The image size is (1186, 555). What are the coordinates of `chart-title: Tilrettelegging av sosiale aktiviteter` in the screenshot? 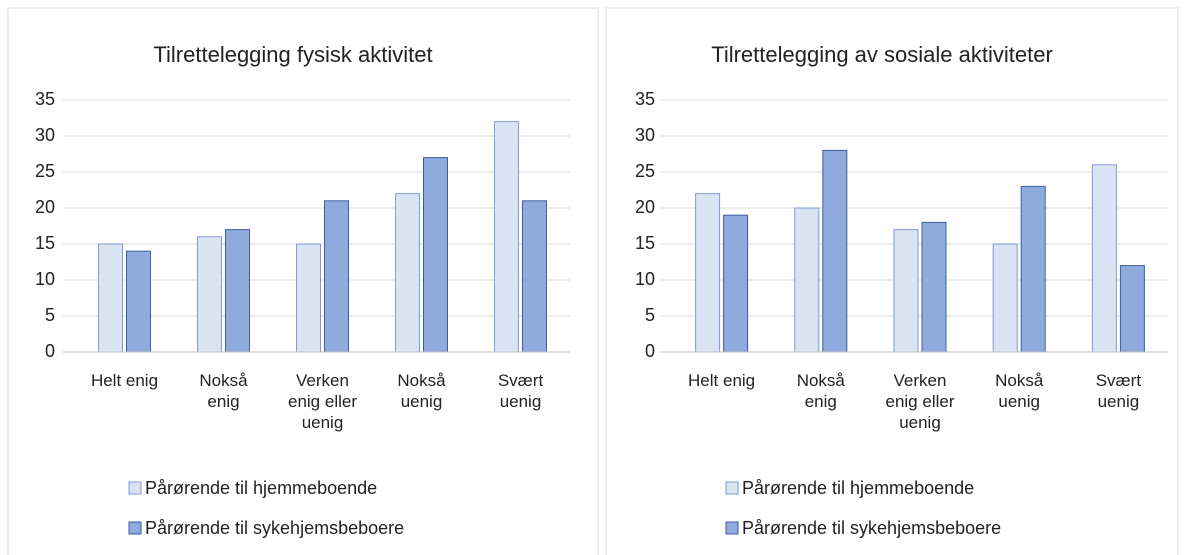 It's located at (882, 54).